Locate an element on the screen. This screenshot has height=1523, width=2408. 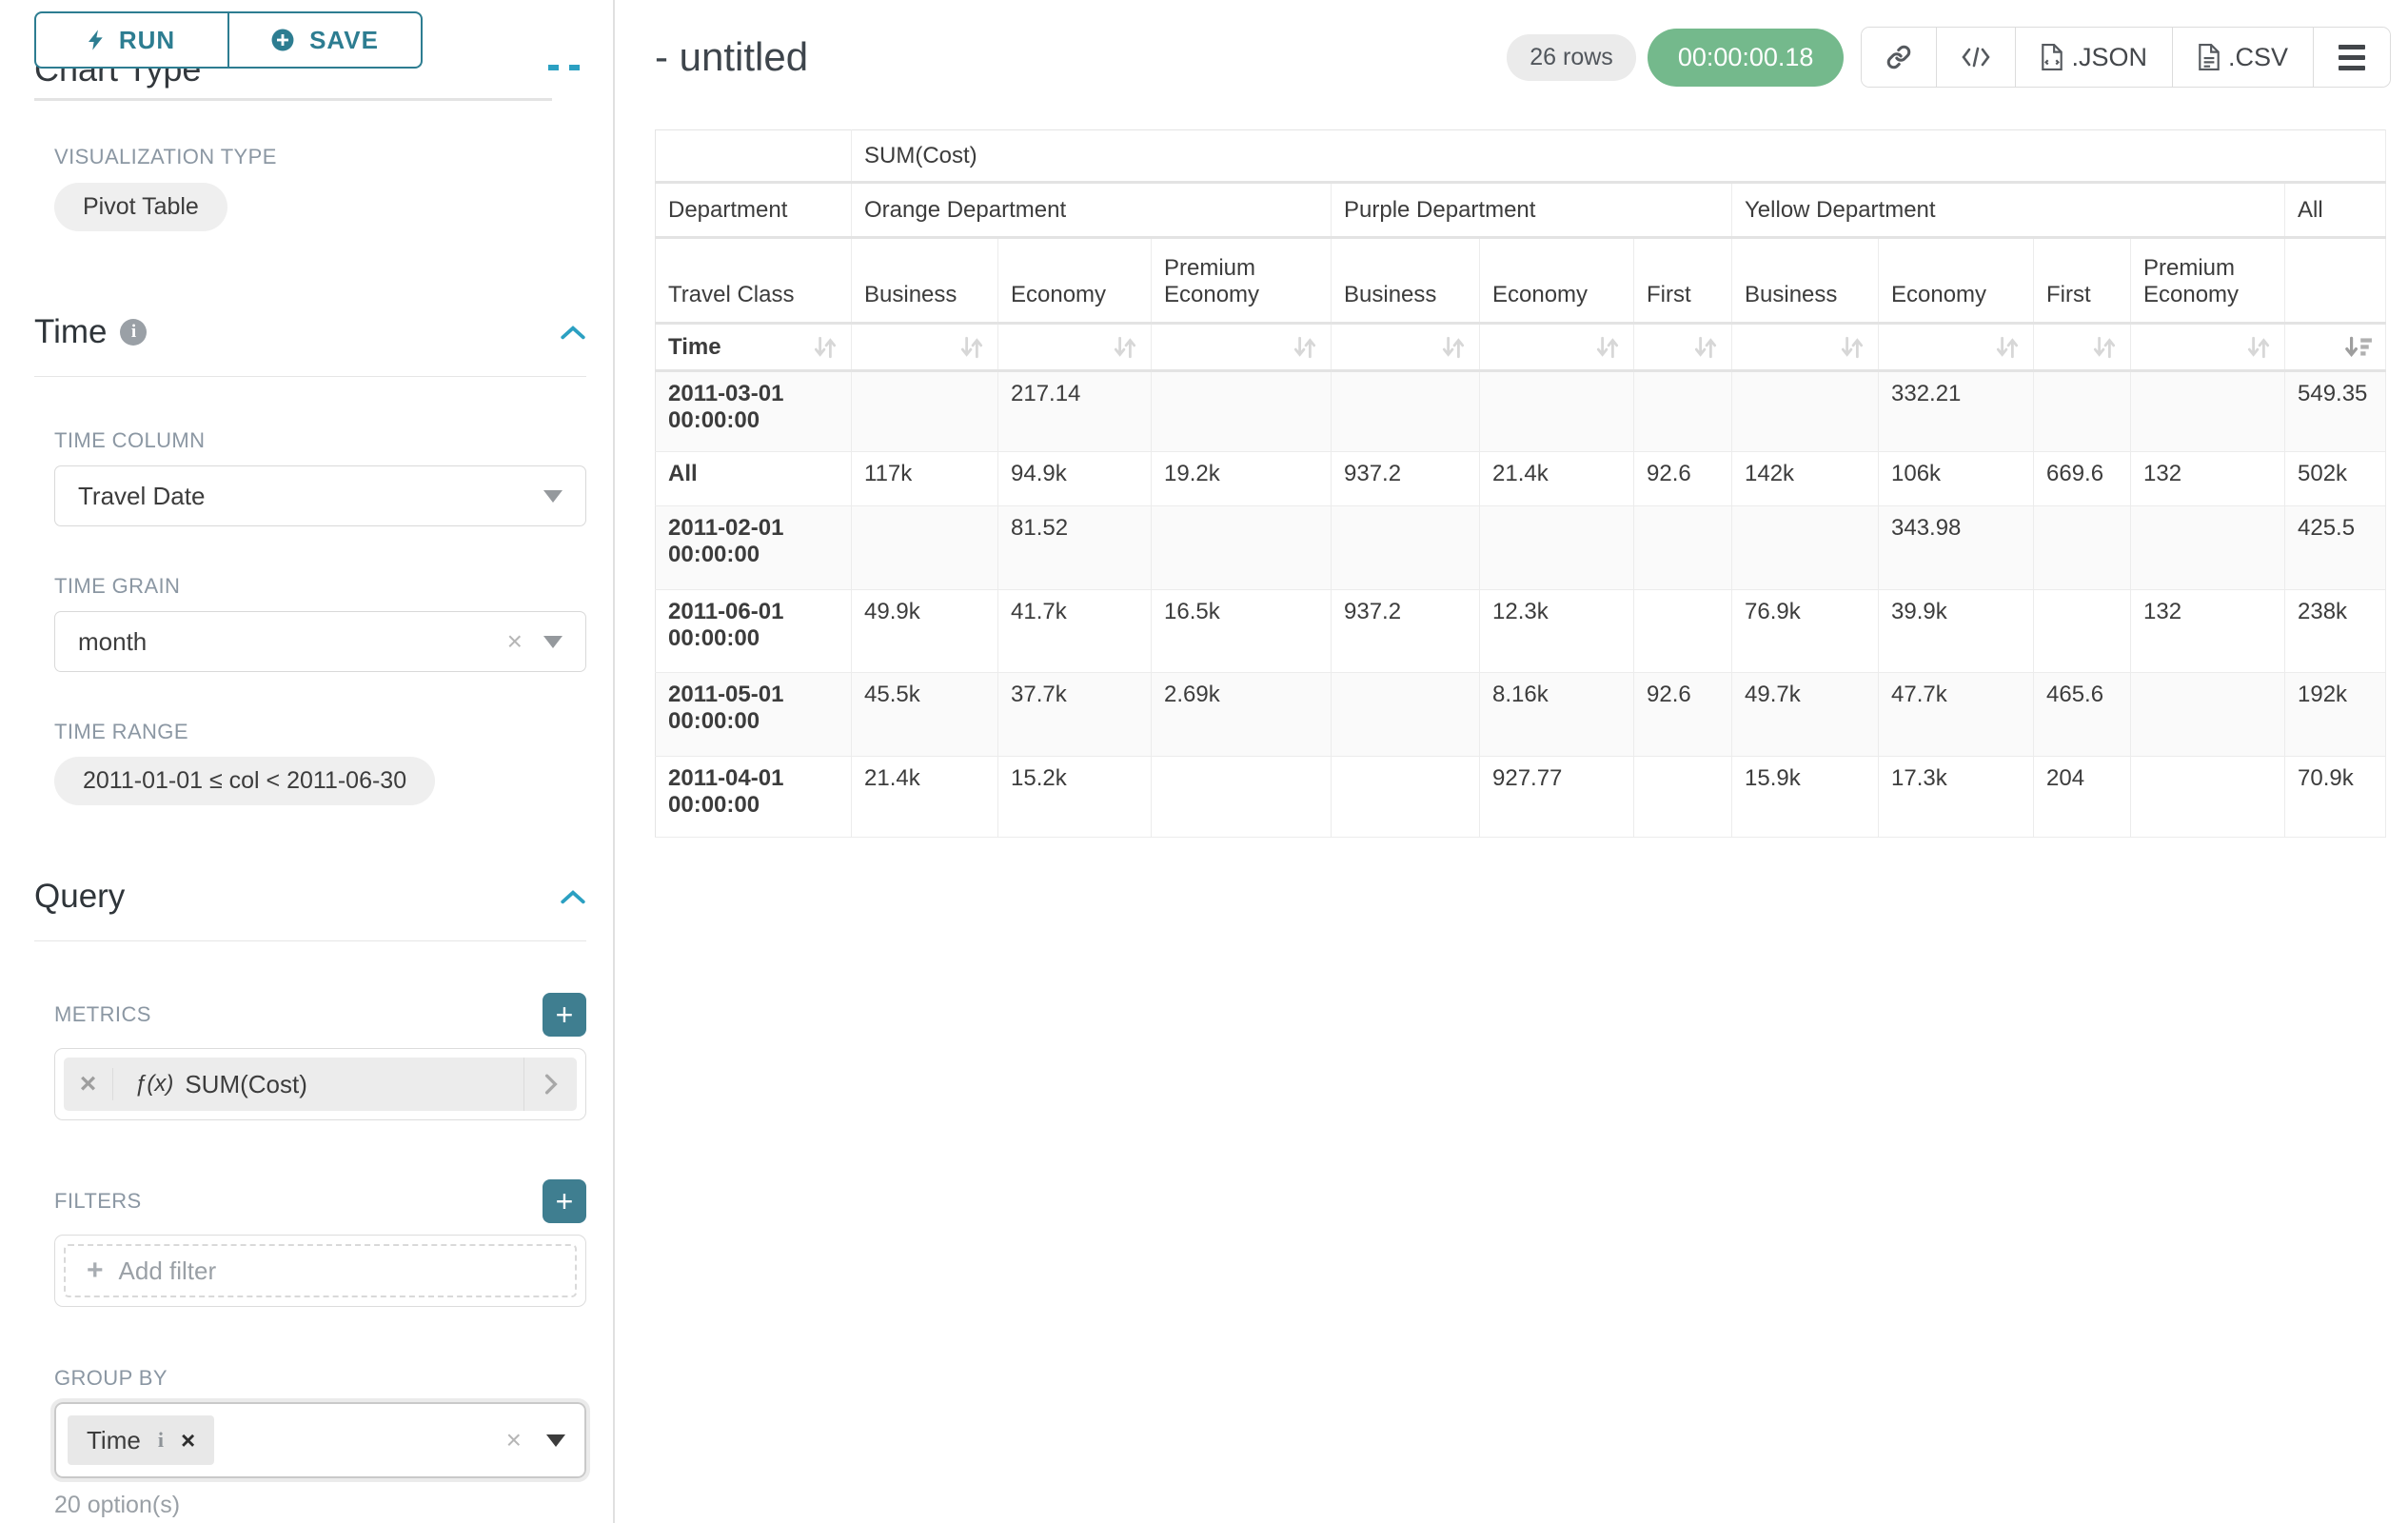
add-filter-button: + is located at coordinates (564, 1201).